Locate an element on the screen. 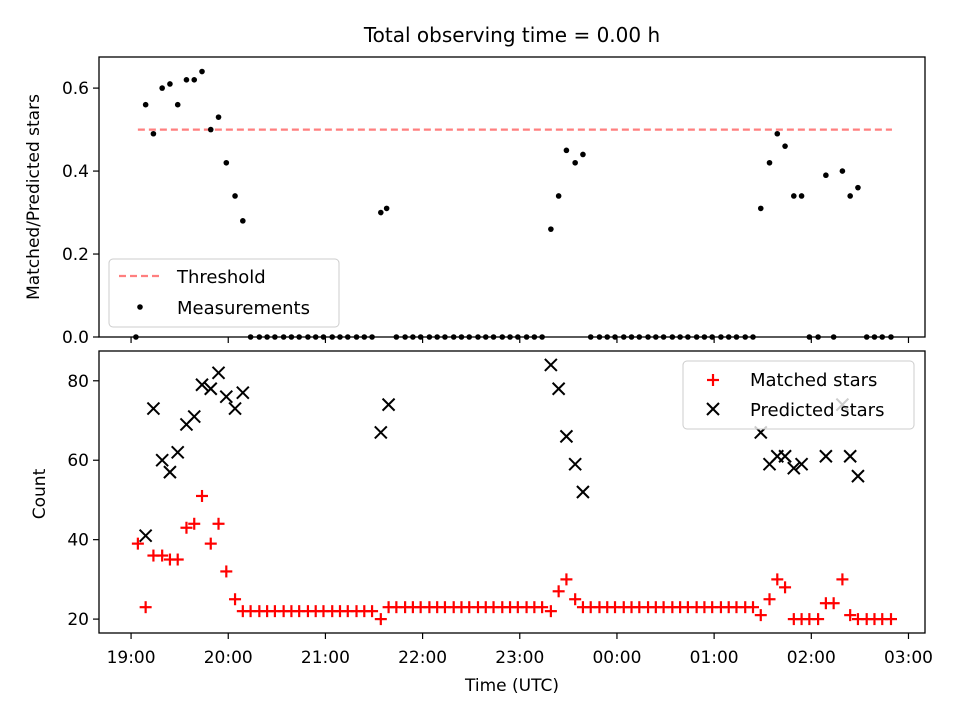 The height and width of the screenshot is (720, 960). x-tick-label: 01:00 is located at coordinates (714, 658).